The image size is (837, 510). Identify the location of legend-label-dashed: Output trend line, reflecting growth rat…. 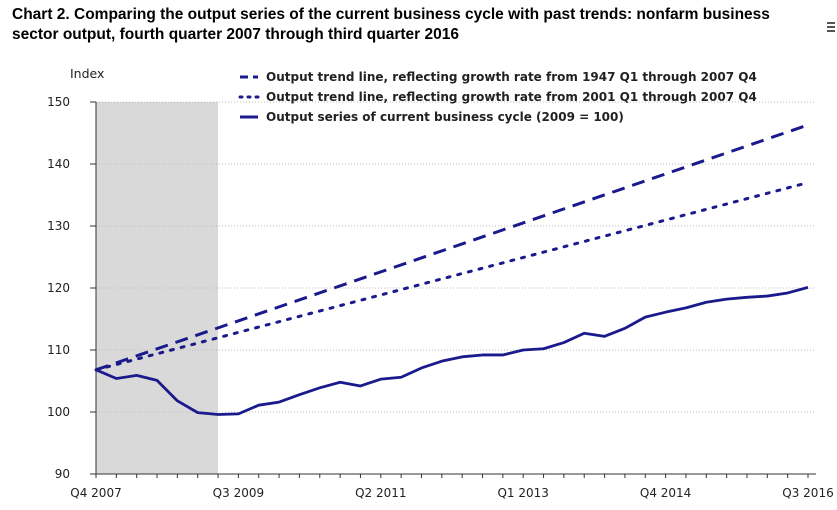
(511, 77).